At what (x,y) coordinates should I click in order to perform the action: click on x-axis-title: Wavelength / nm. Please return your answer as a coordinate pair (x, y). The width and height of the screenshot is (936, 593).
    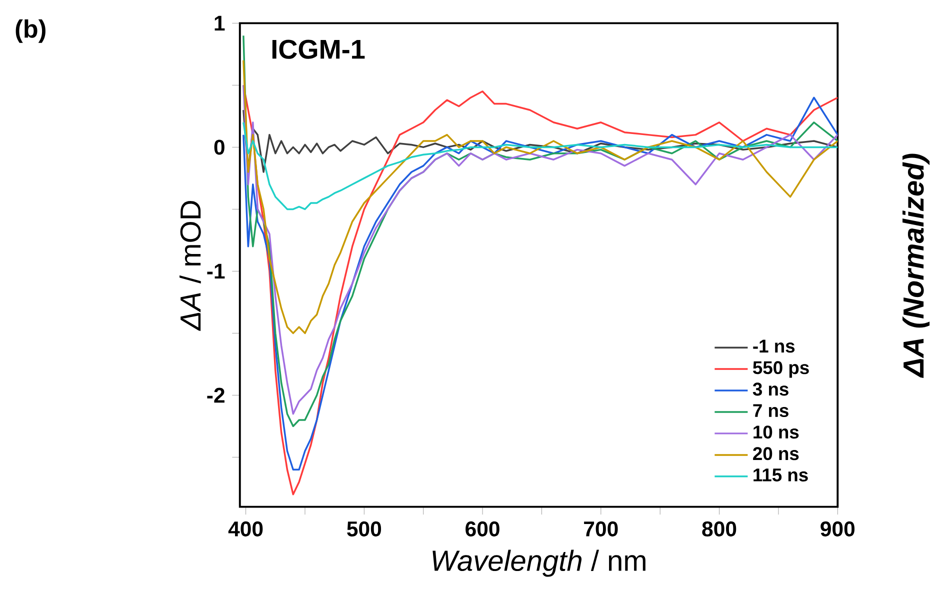
    Looking at the image, I should click on (539, 563).